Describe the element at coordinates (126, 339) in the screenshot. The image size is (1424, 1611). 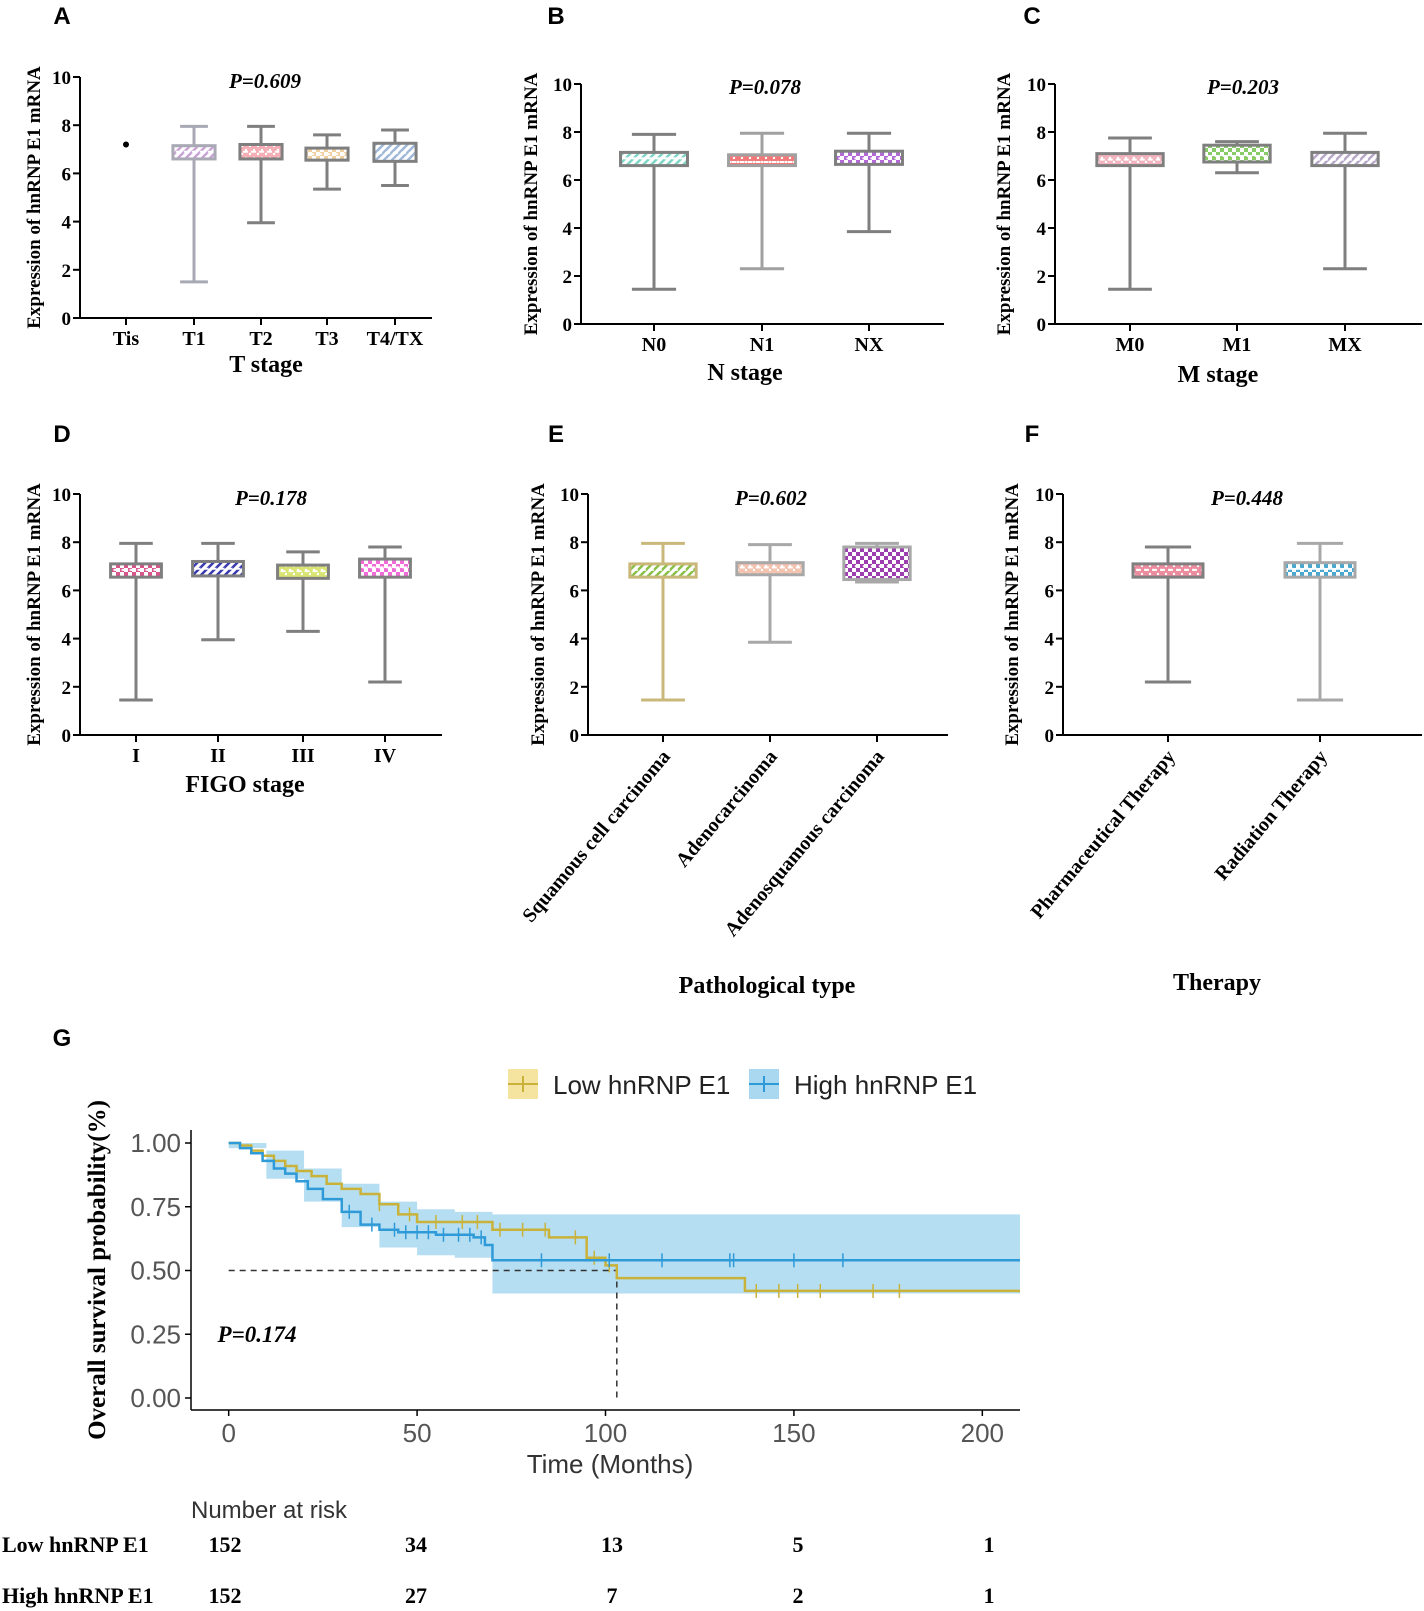
I see `x-tick-label: Tis` at that location.